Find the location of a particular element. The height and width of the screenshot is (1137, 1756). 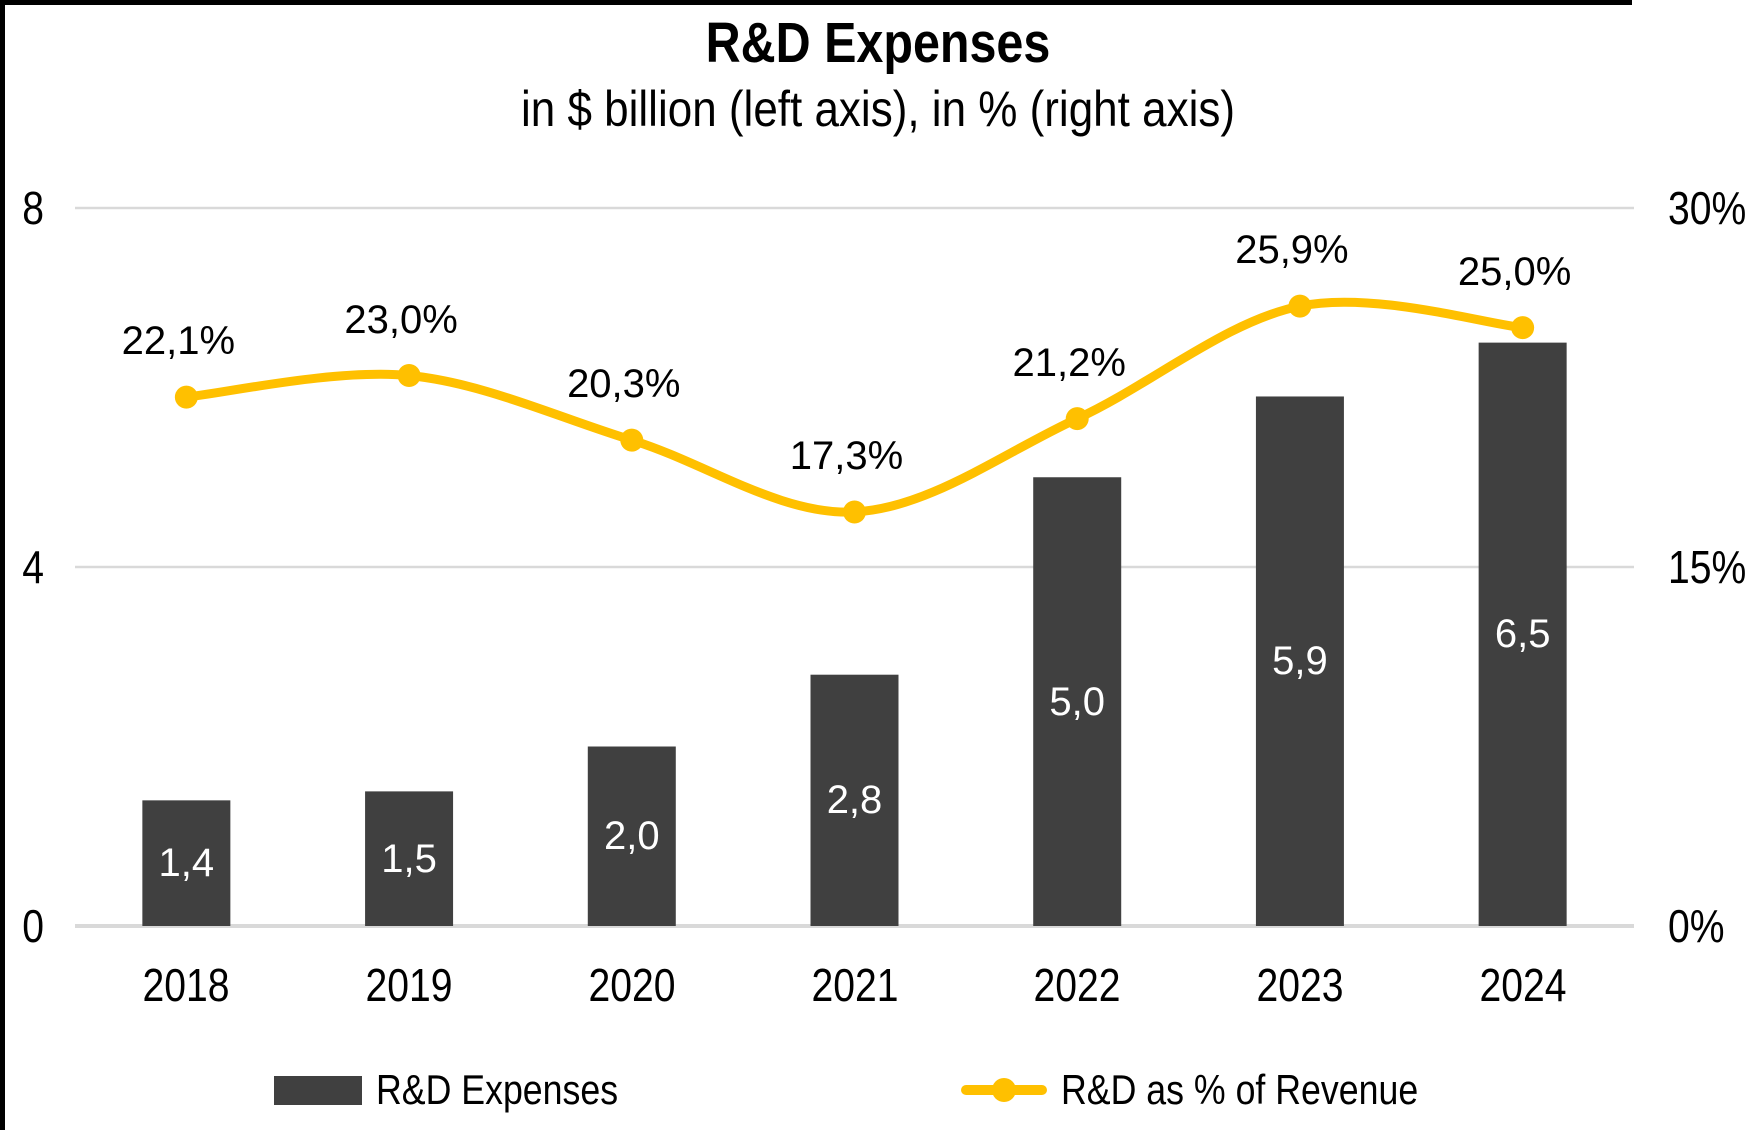

bar-2024 is located at coordinates (1522, 634).